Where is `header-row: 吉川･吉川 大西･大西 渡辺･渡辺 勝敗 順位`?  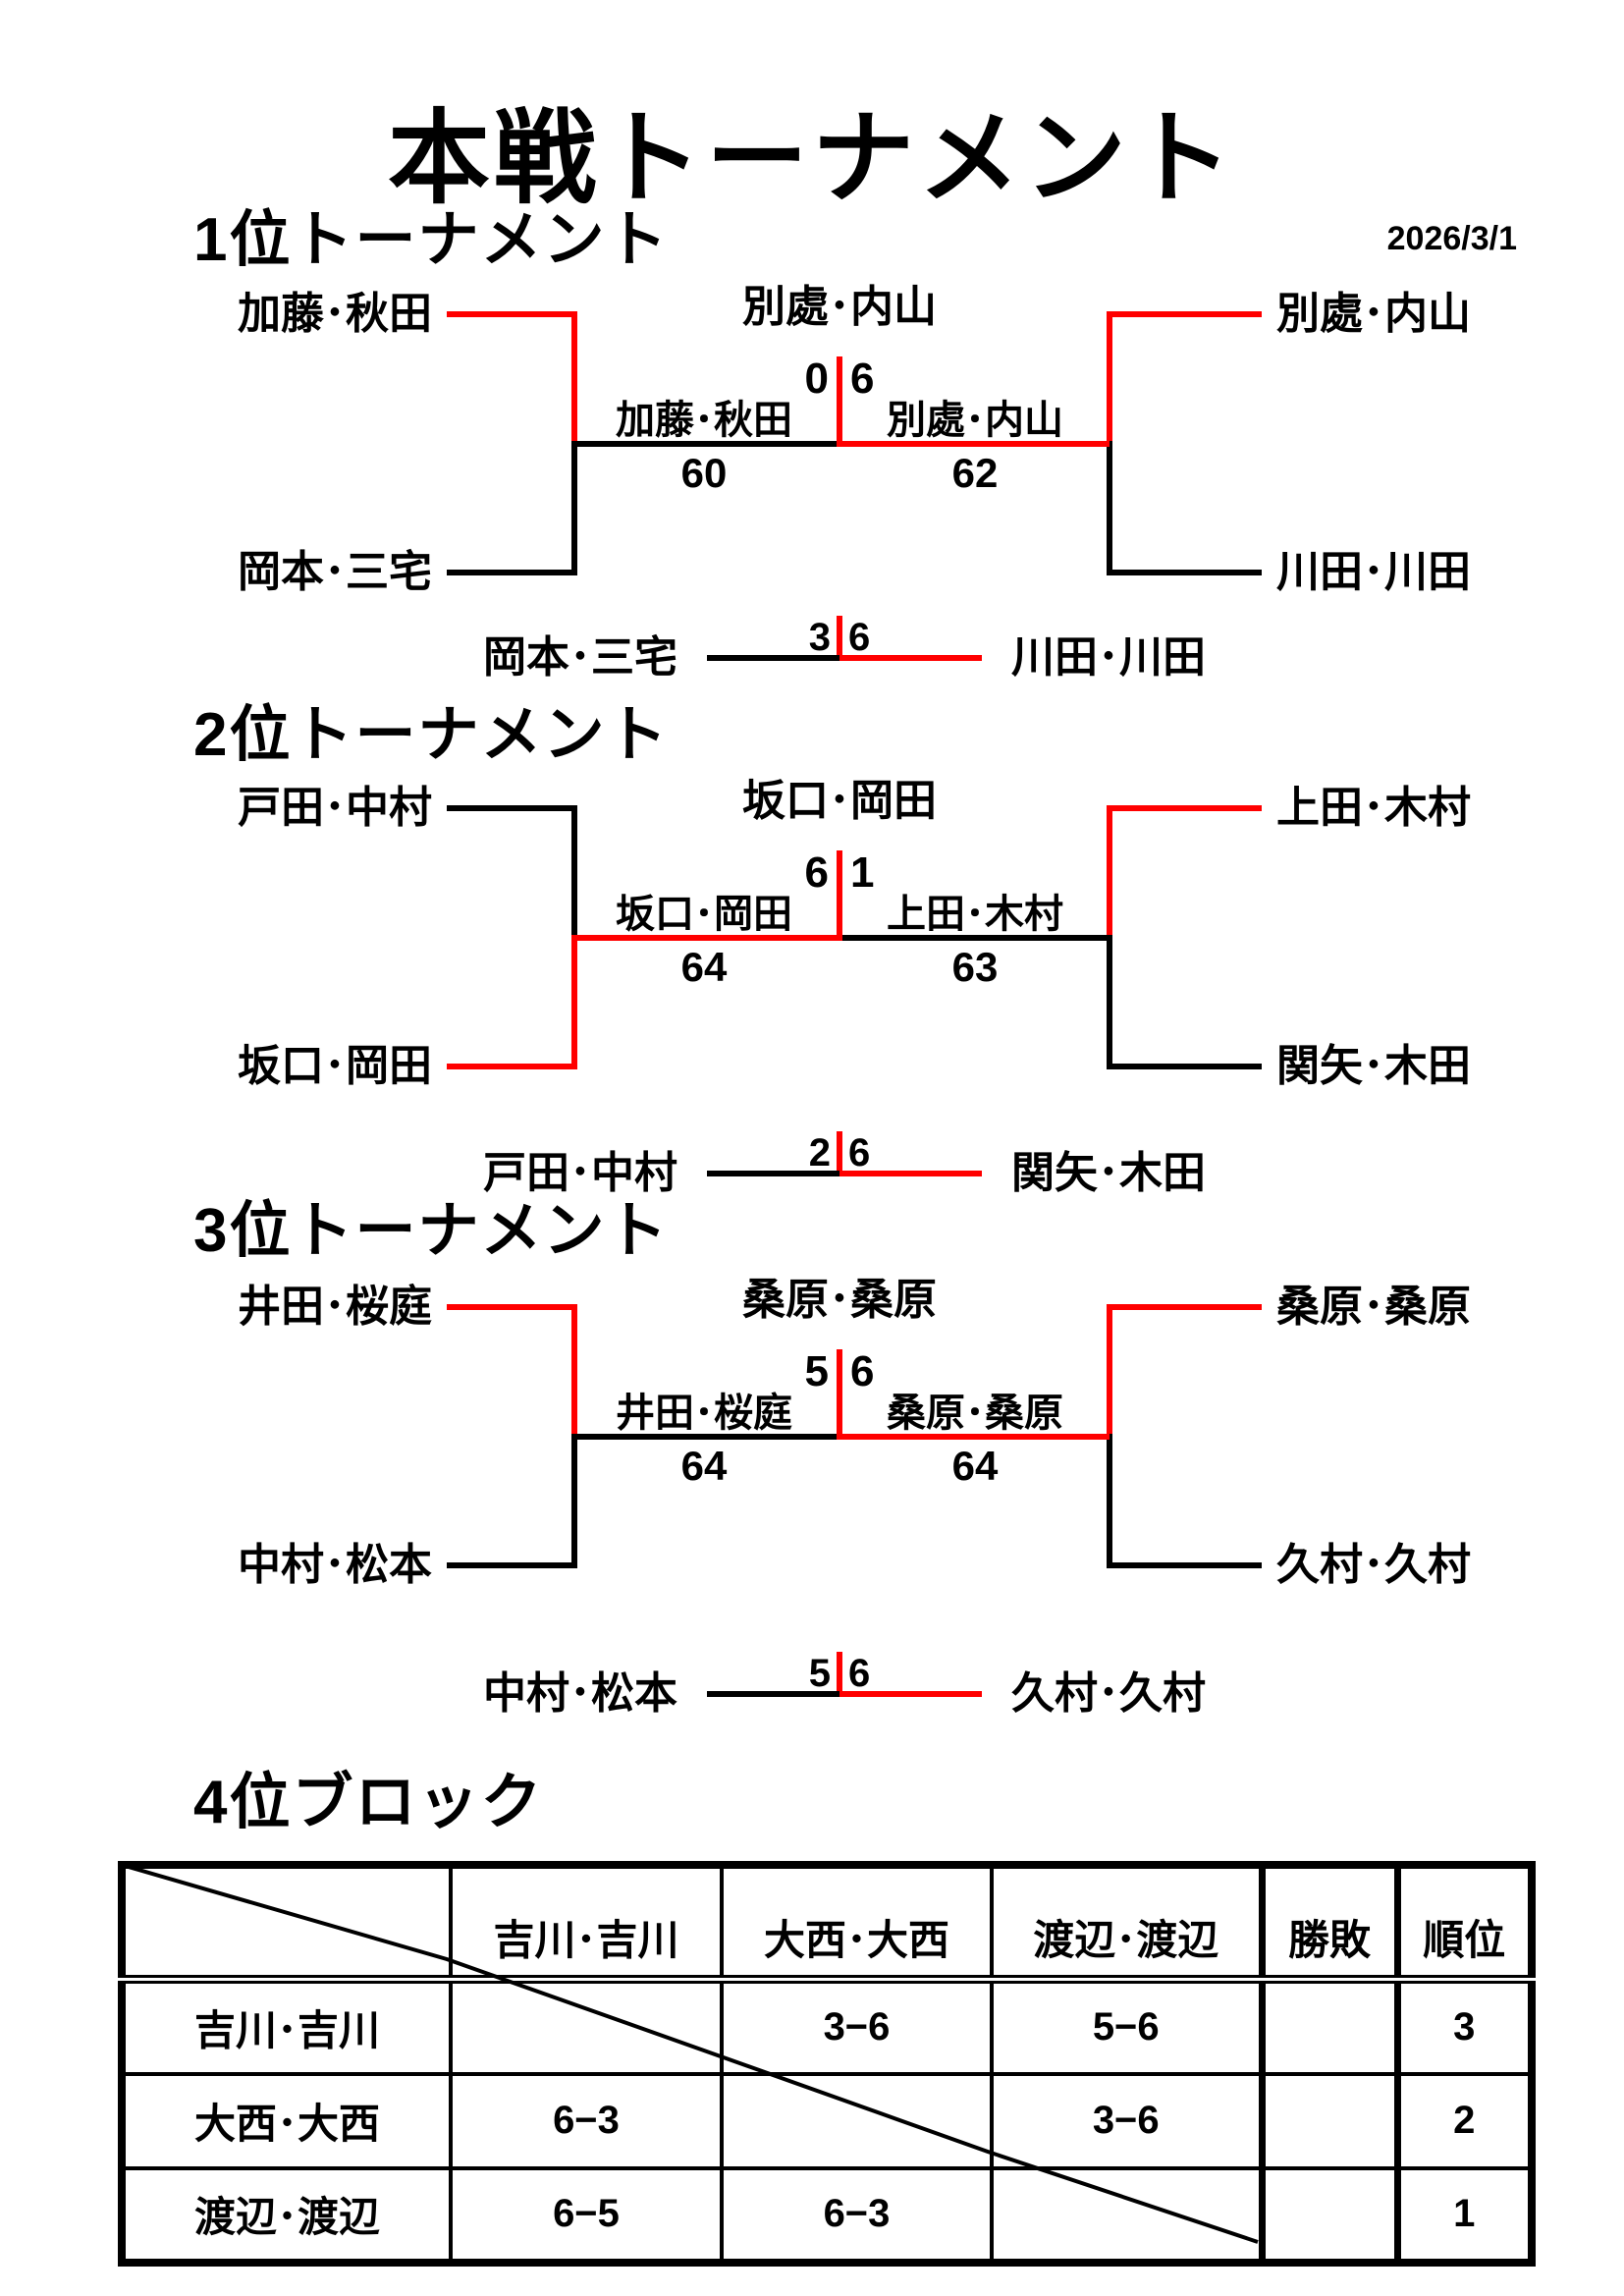
header-row: 吉川･吉川 大西･大西 渡辺･渡辺 勝敗 順位 is located at coordinates (827, 1923).